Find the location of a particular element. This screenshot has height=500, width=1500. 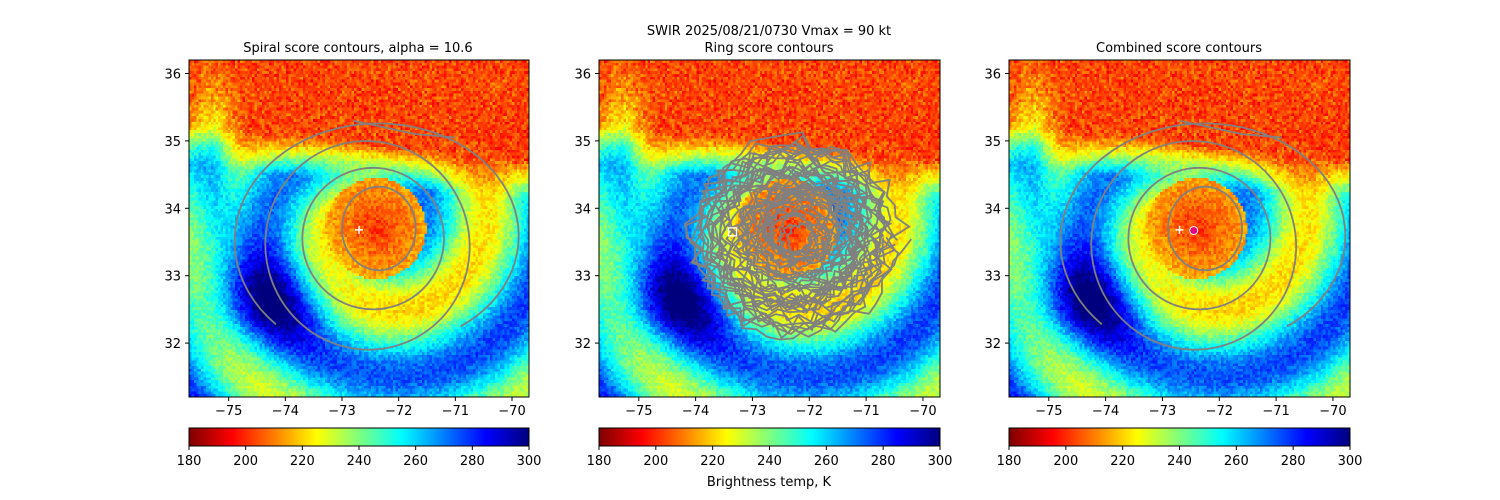

center-circle-marker is located at coordinates (1194, 231).